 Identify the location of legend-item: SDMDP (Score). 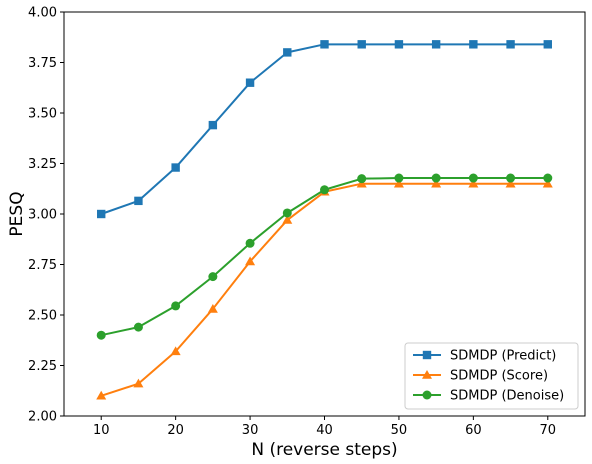
(480, 376).